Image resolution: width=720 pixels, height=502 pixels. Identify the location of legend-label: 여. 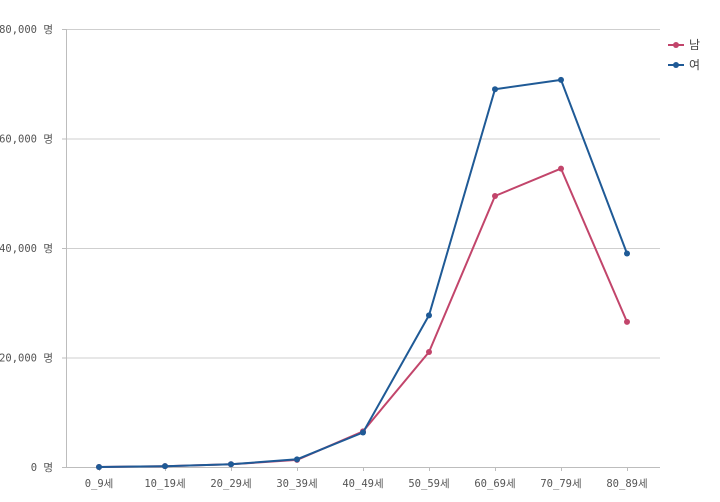
(694, 65).